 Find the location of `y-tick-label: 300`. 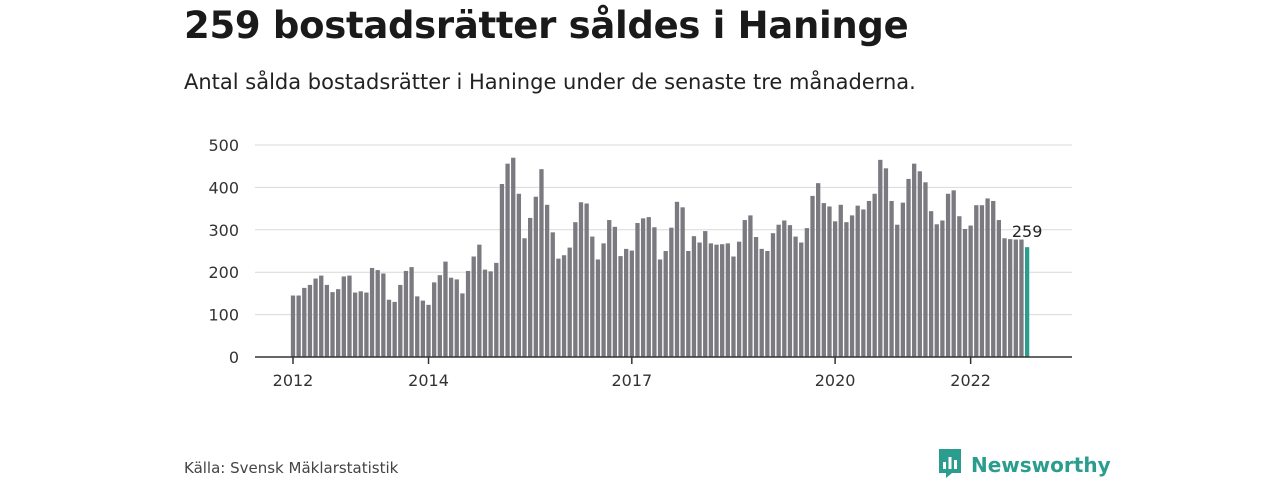

y-tick-label: 300 is located at coordinates (223, 230).